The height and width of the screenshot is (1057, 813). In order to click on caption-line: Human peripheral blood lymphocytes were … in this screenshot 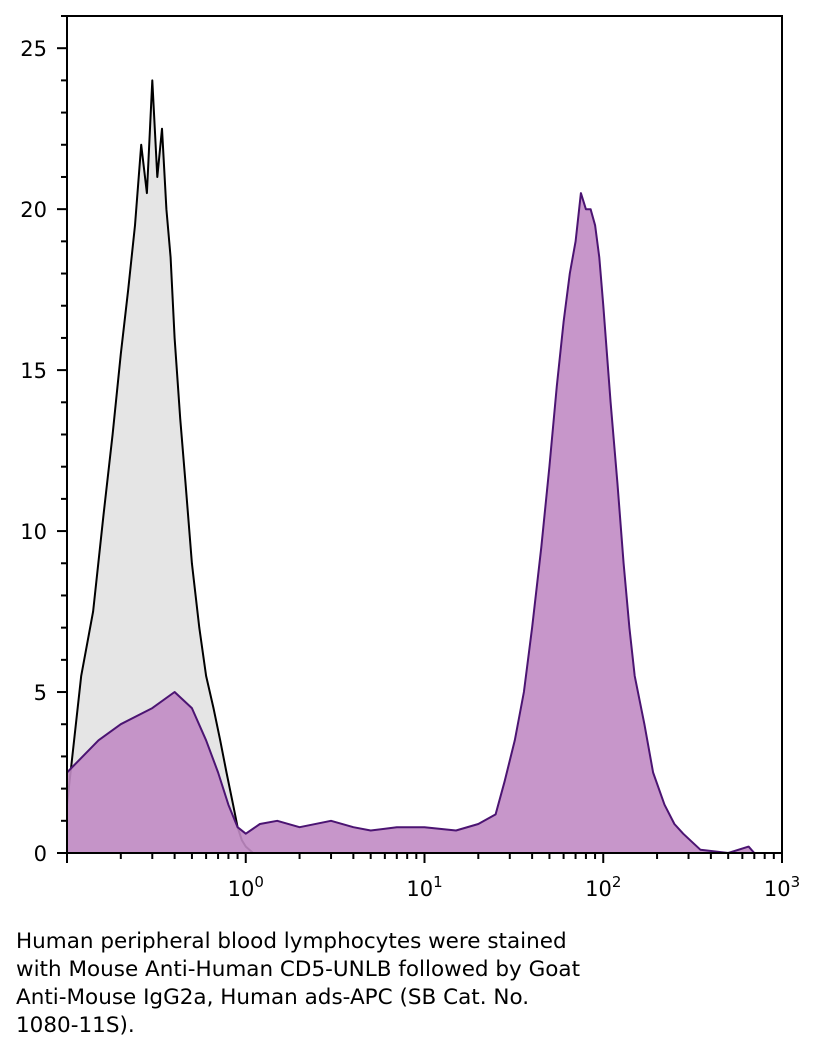, I will do `click(291, 941)`.